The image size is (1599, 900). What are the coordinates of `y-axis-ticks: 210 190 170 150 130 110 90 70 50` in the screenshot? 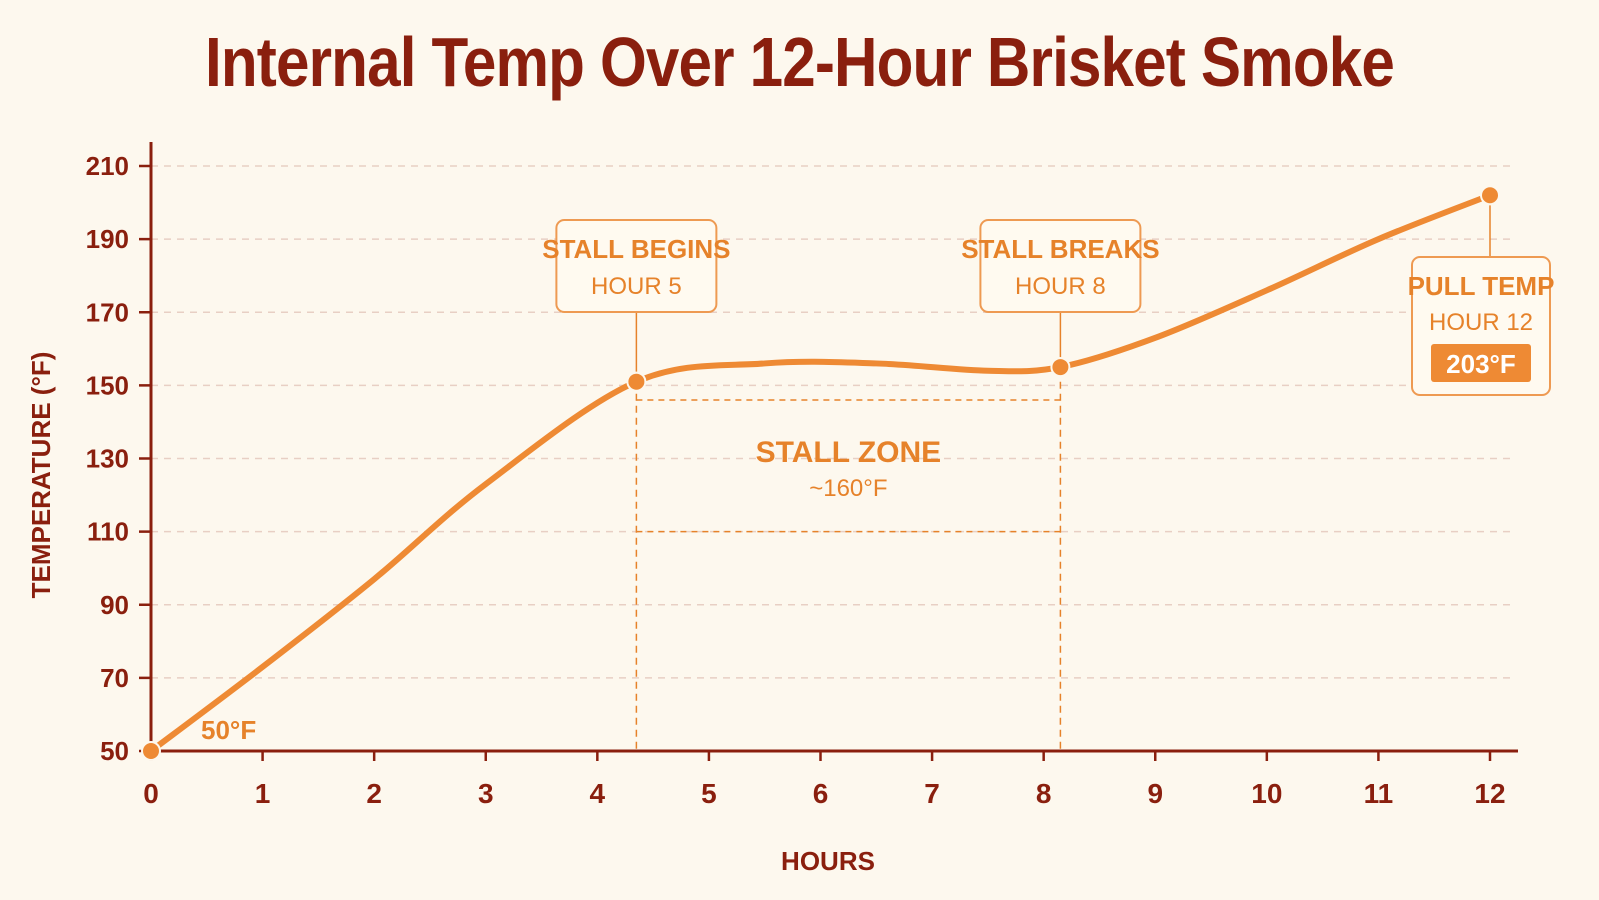 It's located at (118, 458).